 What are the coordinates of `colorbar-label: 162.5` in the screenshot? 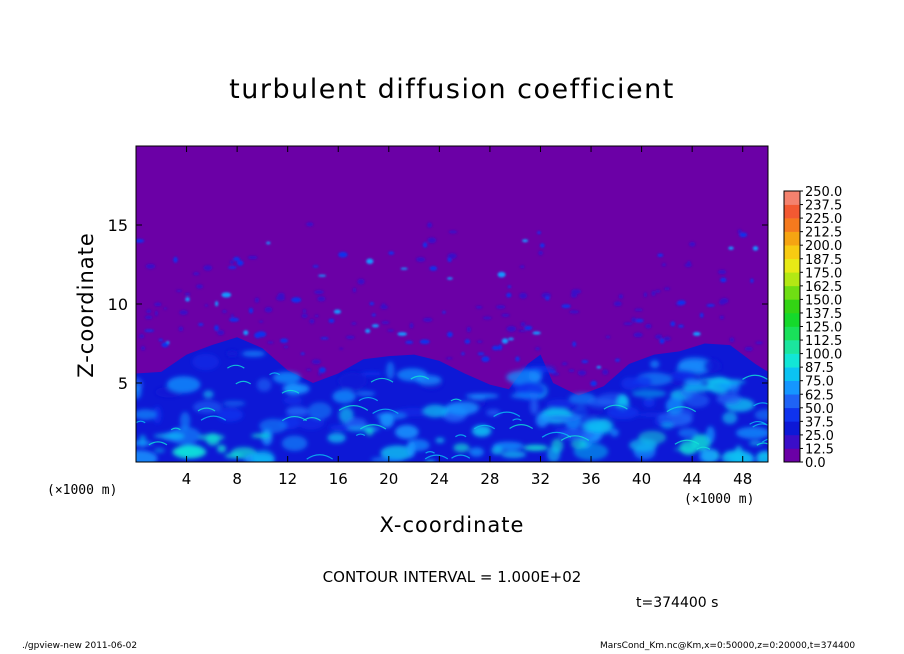 It's located at (823, 287).